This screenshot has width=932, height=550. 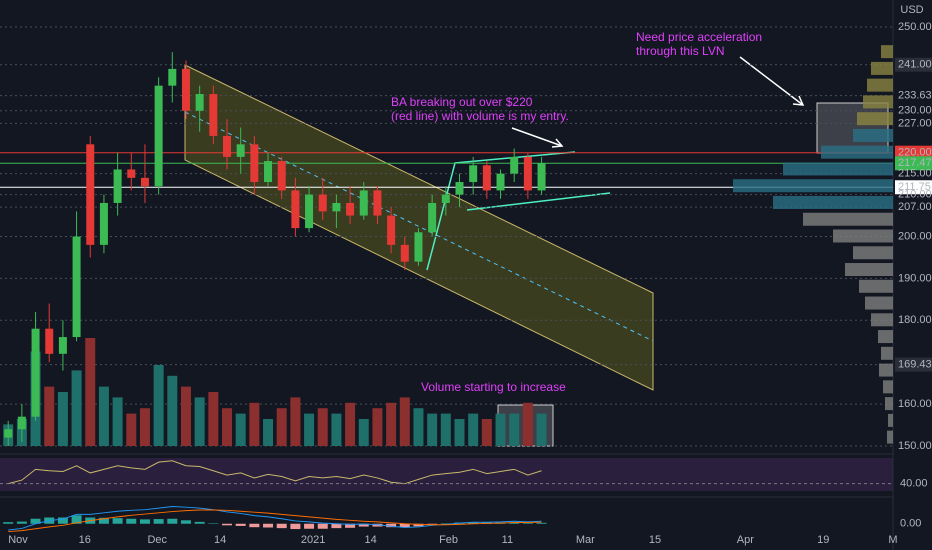 I want to click on x-tick-label: Mar, so click(x=585, y=540).